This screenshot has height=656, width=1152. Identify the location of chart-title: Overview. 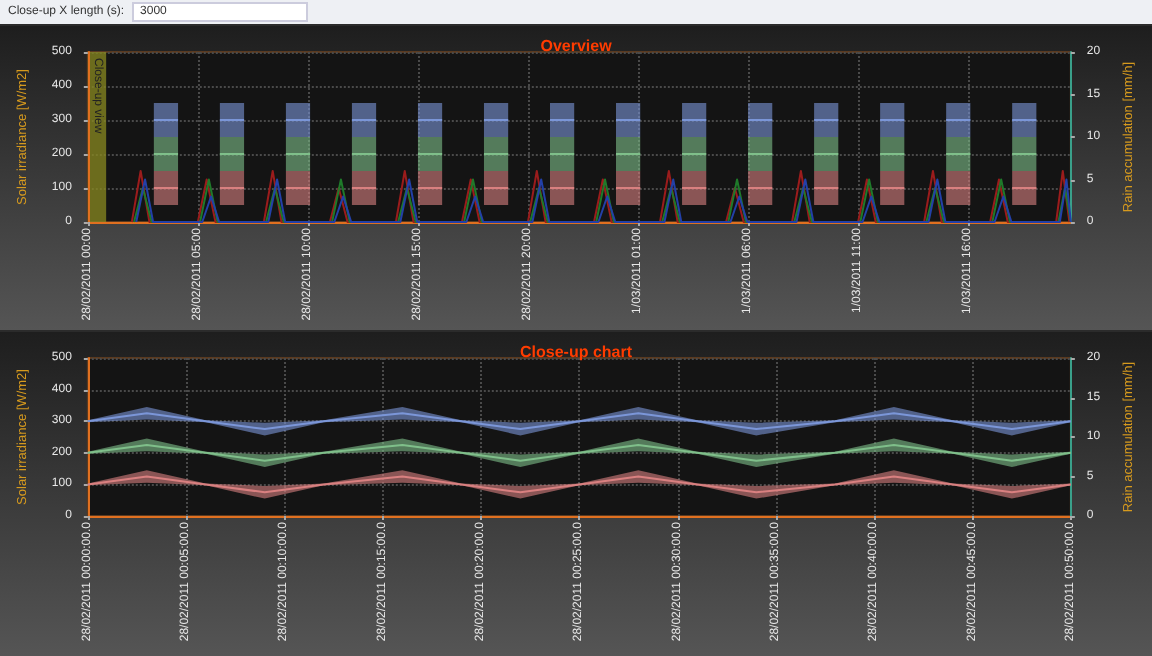
(577, 46).